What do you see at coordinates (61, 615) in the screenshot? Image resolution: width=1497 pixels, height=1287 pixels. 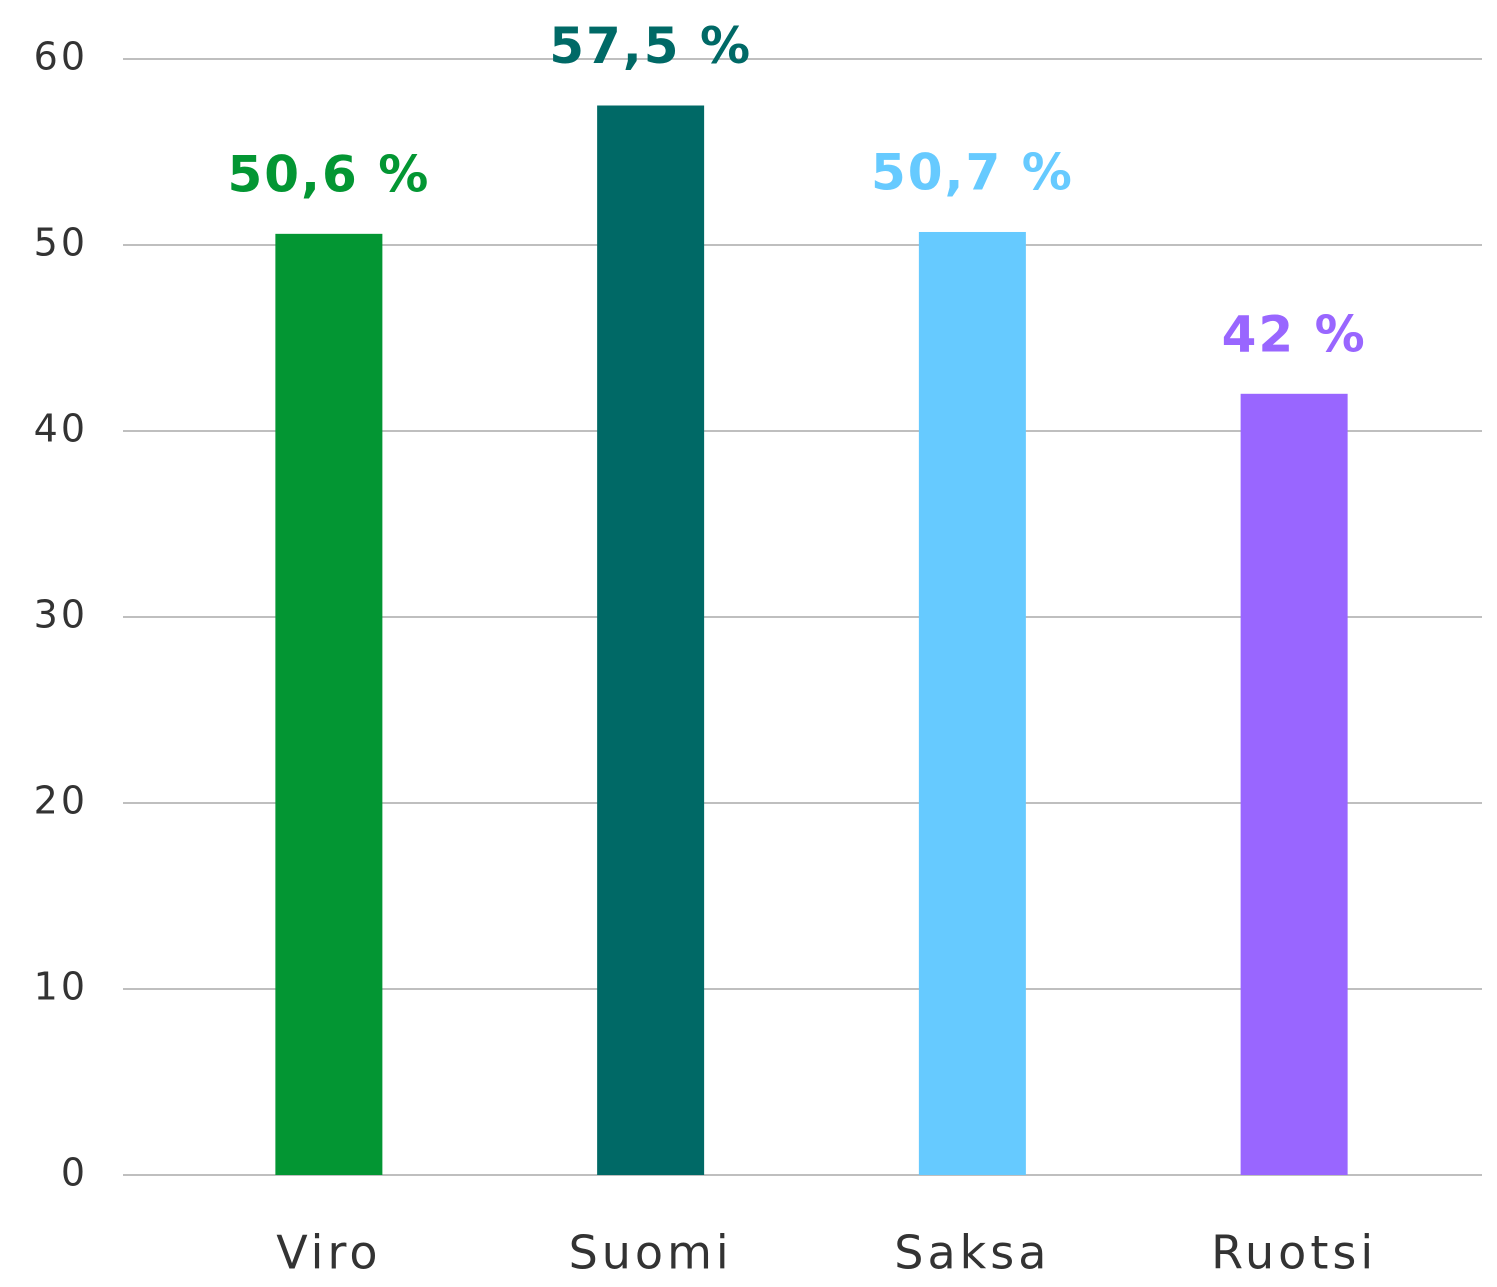 I see `y-tick-label: 30` at bounding box center [61, 615].